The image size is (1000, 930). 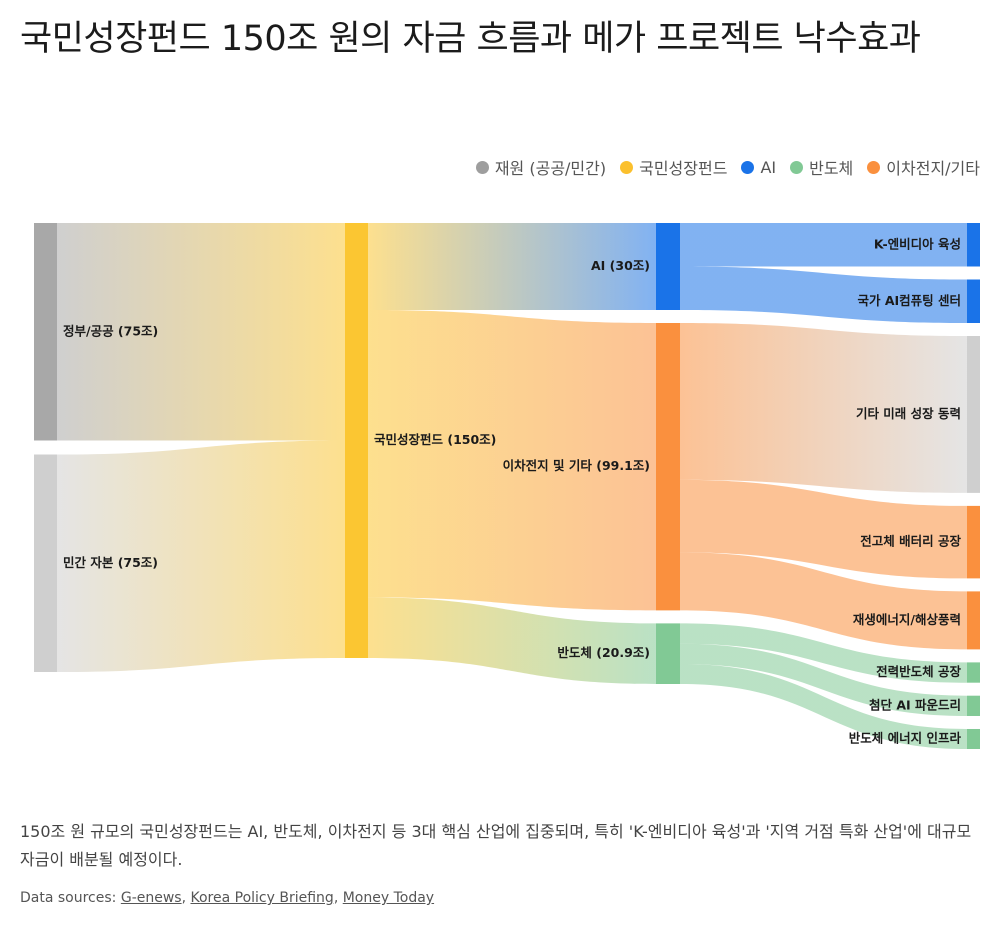 What do you see at coordinates (973, 620) in the screenshot?
I see `sankey-node-renew` at bounding box center [973, 620].